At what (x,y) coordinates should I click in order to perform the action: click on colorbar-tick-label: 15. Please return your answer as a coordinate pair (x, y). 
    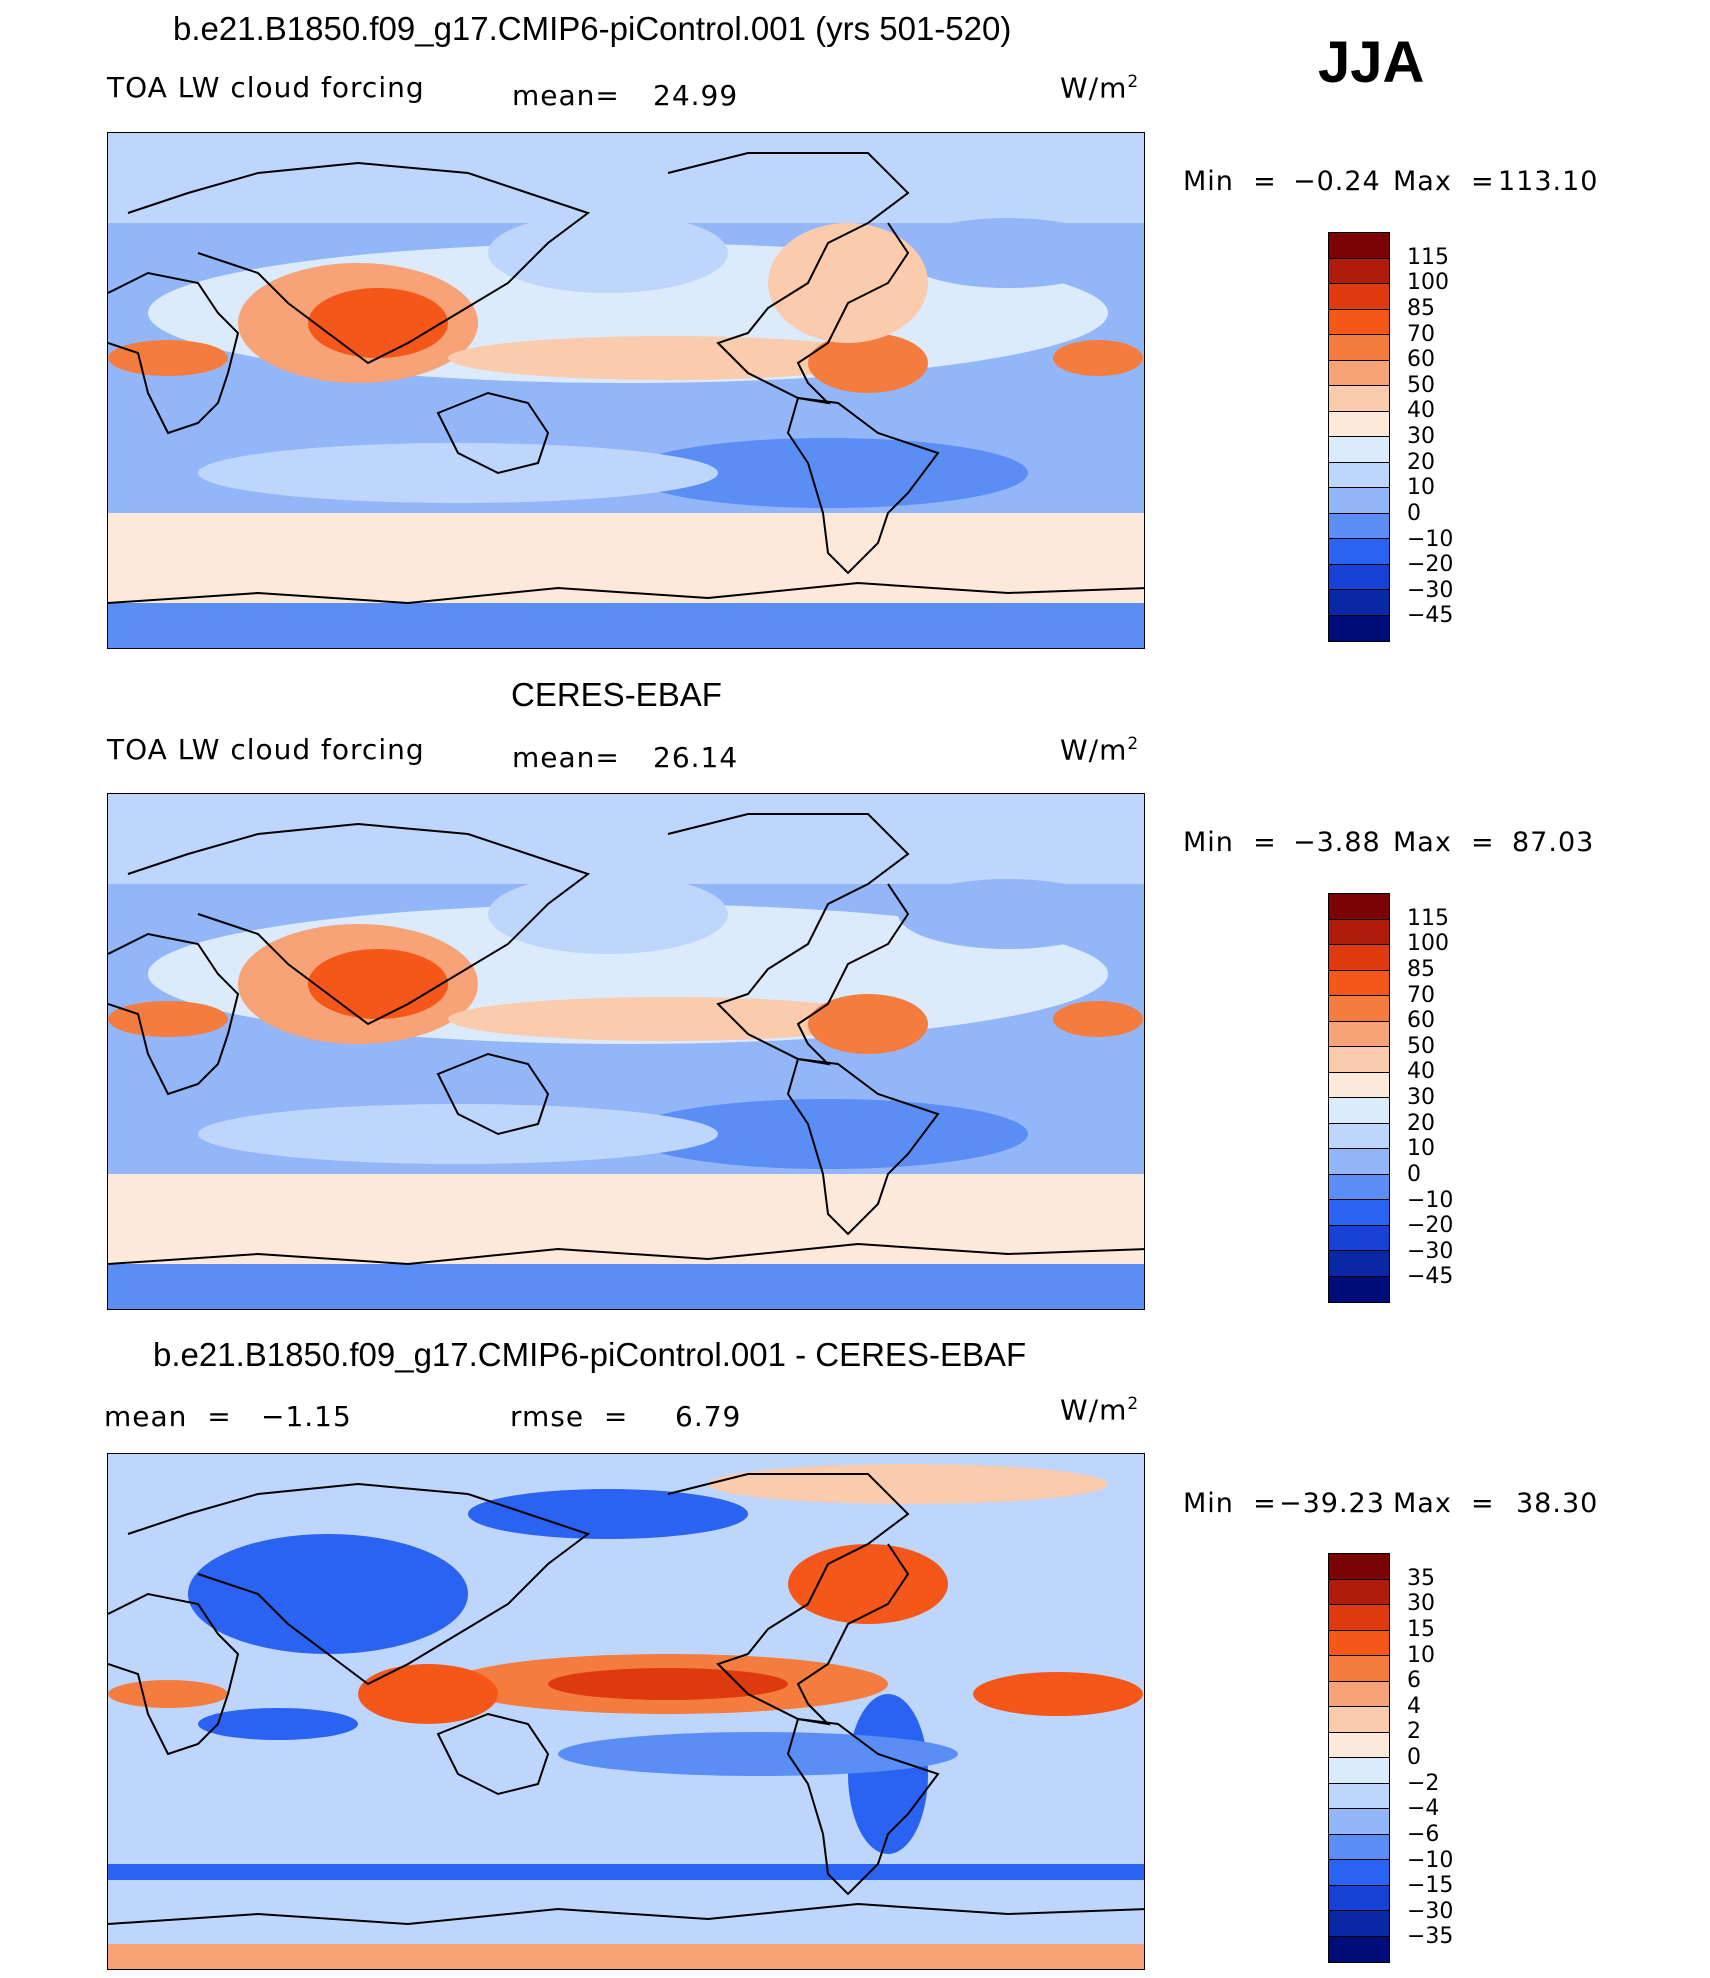
    Looking at the image, I should click on (1421, 1629).